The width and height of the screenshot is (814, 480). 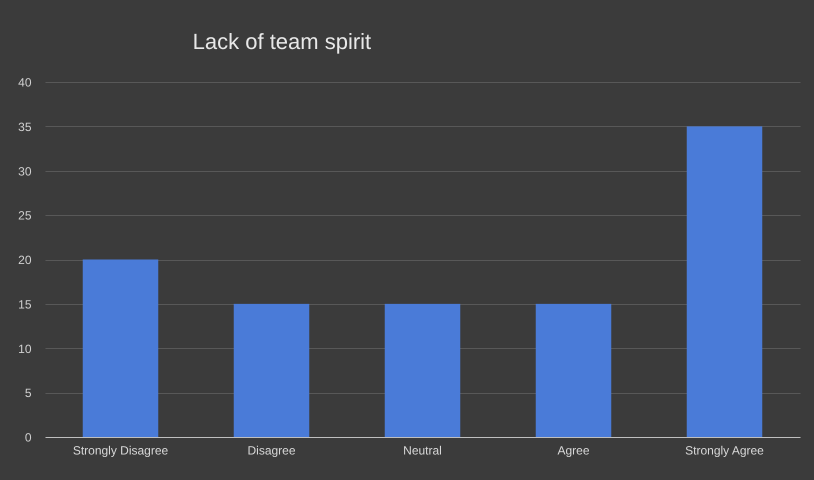 I want to click on y-tick-label: 0, so click(x=28, y=437).